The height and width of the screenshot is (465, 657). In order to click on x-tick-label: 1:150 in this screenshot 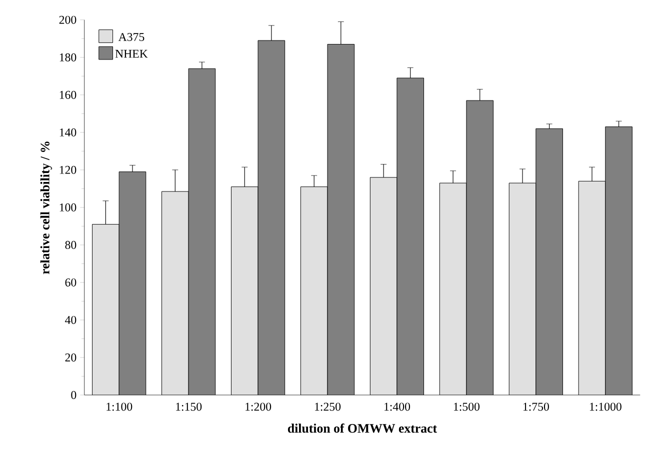, I will do `click(189, 406)`.